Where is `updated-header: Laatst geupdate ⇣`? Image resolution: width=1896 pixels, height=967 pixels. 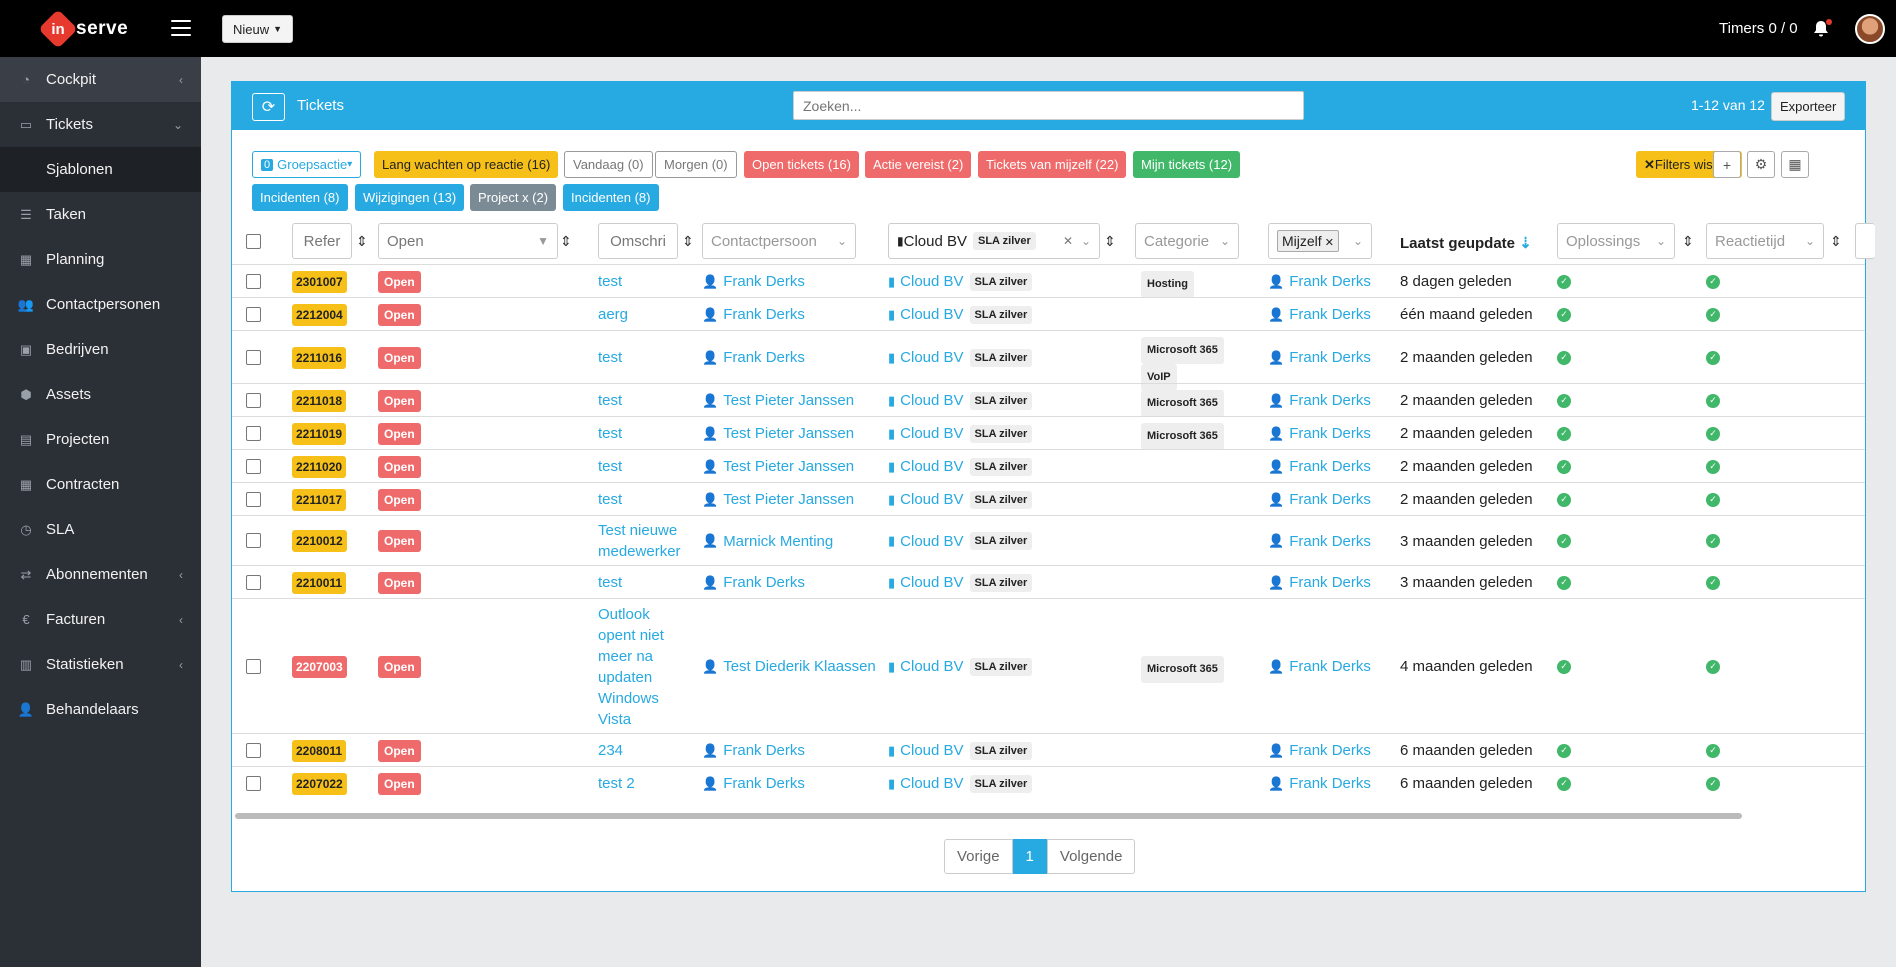
updated-header: Laatst geupdate ⇣ is located at coordinates (1466, 243).